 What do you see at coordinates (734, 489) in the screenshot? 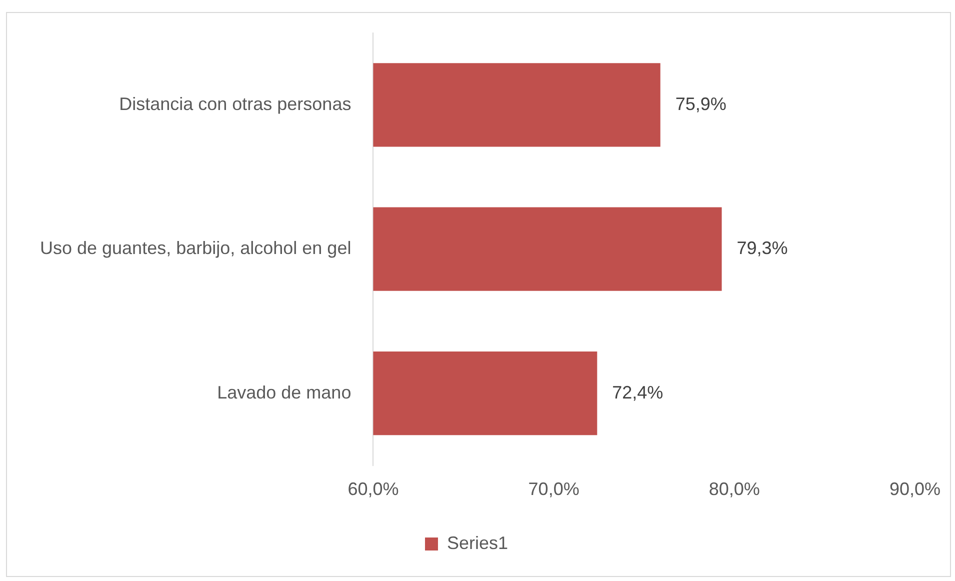
I see `x-tick-label: 80,0%` at bounding box center [734, 489].